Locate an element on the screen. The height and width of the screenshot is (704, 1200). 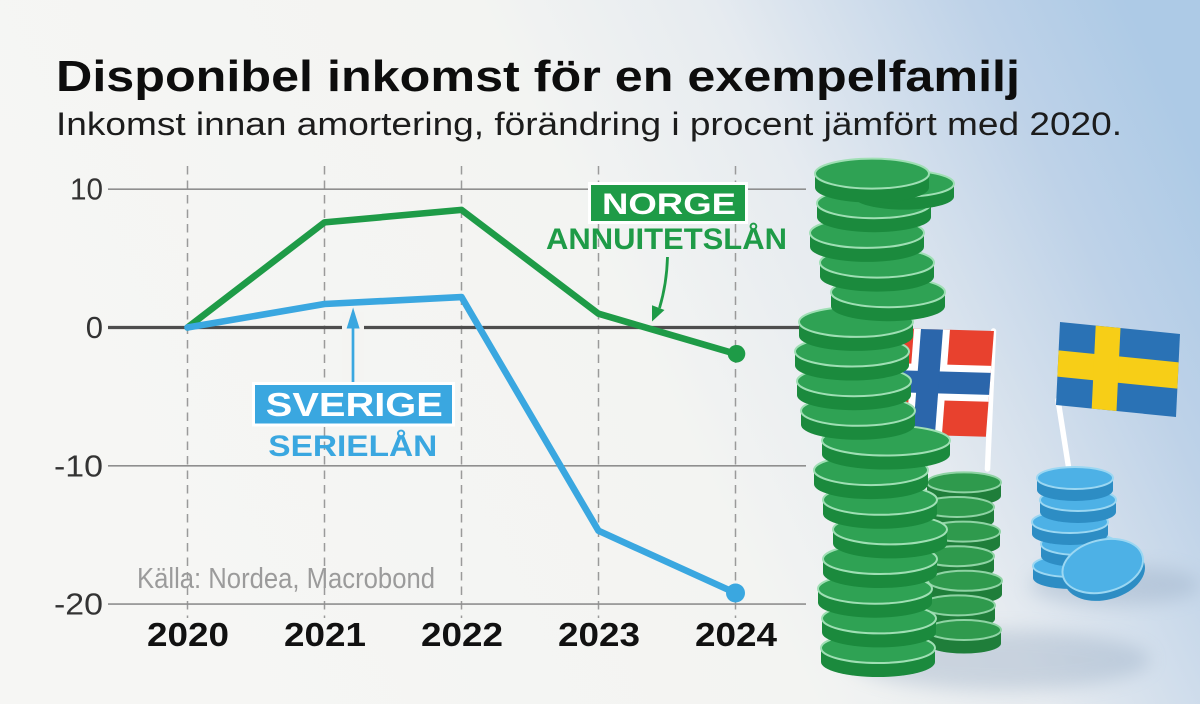
svg-text: Källa: Nordea, Macrobond is located at coordinates (286, 579).